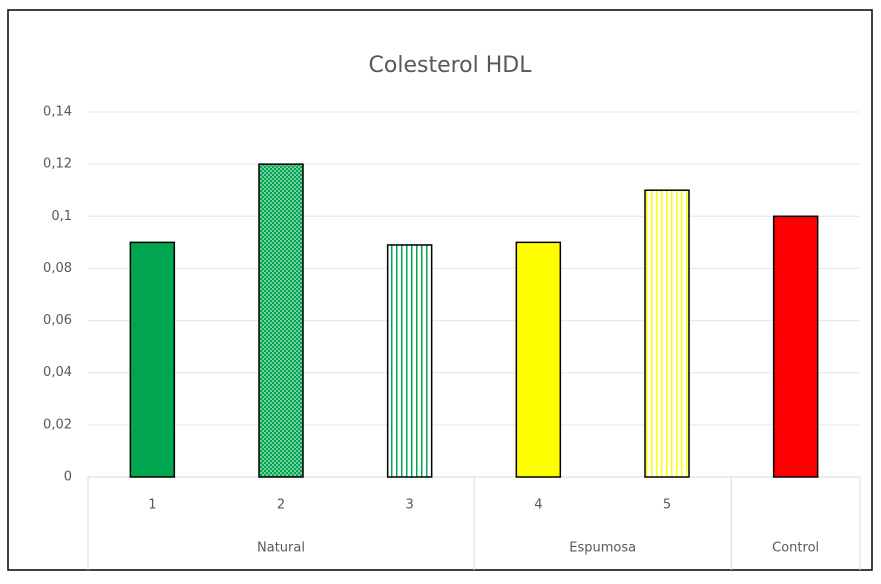 This screenshot has height=584, width=881. Describe the element at coordinates (68, 477) in the screenshot. I see `y-tick-label: 0` at that location.